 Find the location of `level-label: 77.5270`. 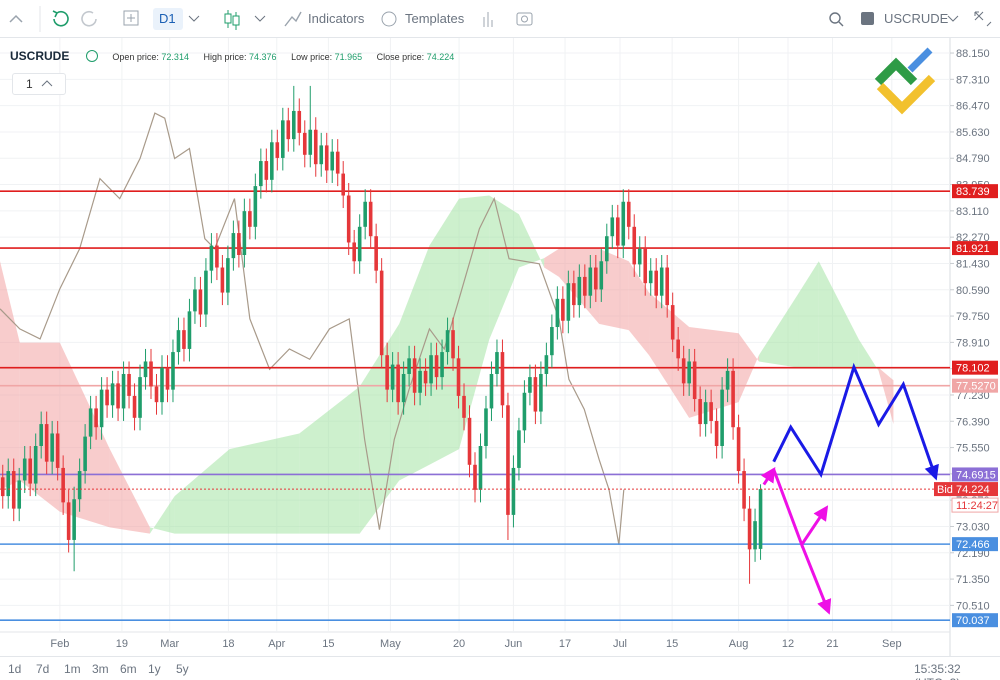

level-label: 77.5270 is located at coordinates (976, 387).